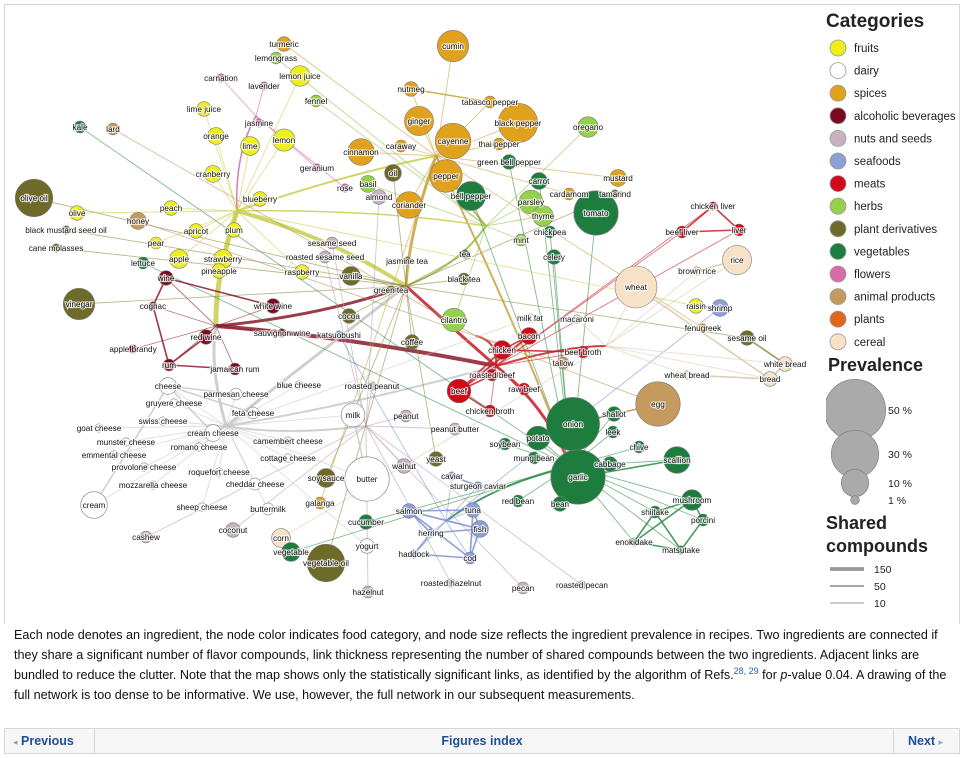 The image size is (966, 758). I want to click on node-blue-cheese, so click(299, 385).